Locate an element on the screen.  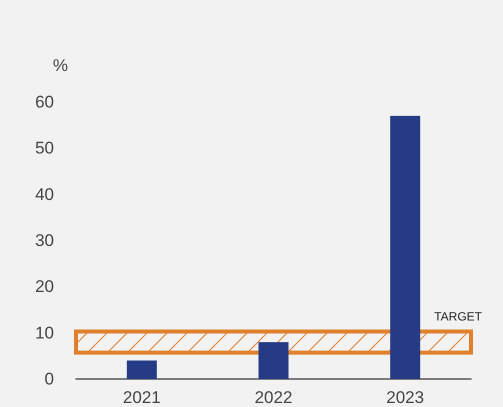
band-label: TARGET is located at coordinates (458, 316).